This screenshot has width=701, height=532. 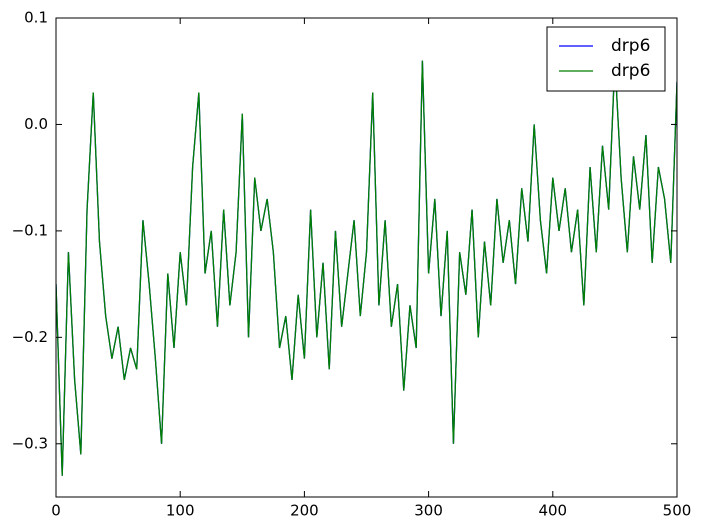 I want to click on x-tick-label: 400, so click(x=552, y=511).